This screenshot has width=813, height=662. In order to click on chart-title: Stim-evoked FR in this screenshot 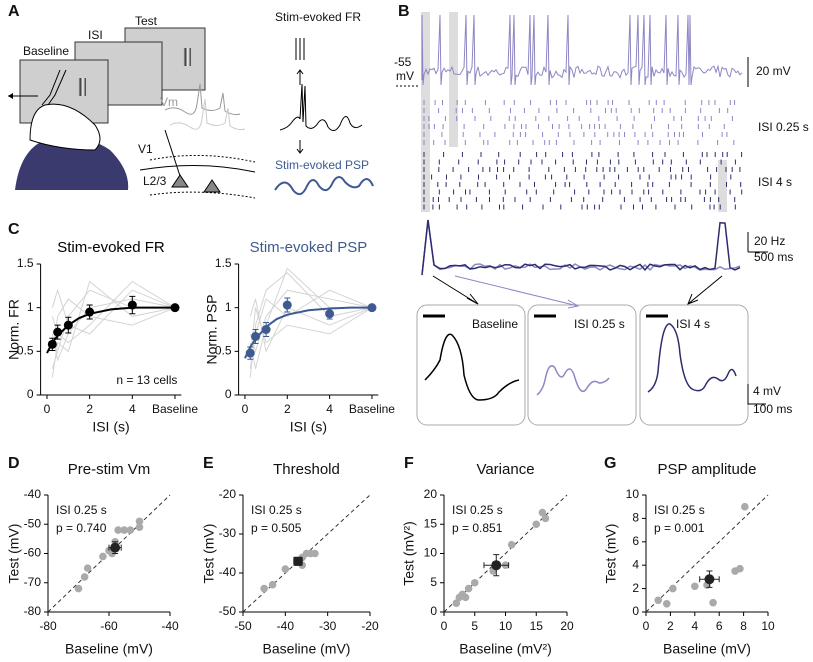, I will do `click(111, 247)`.